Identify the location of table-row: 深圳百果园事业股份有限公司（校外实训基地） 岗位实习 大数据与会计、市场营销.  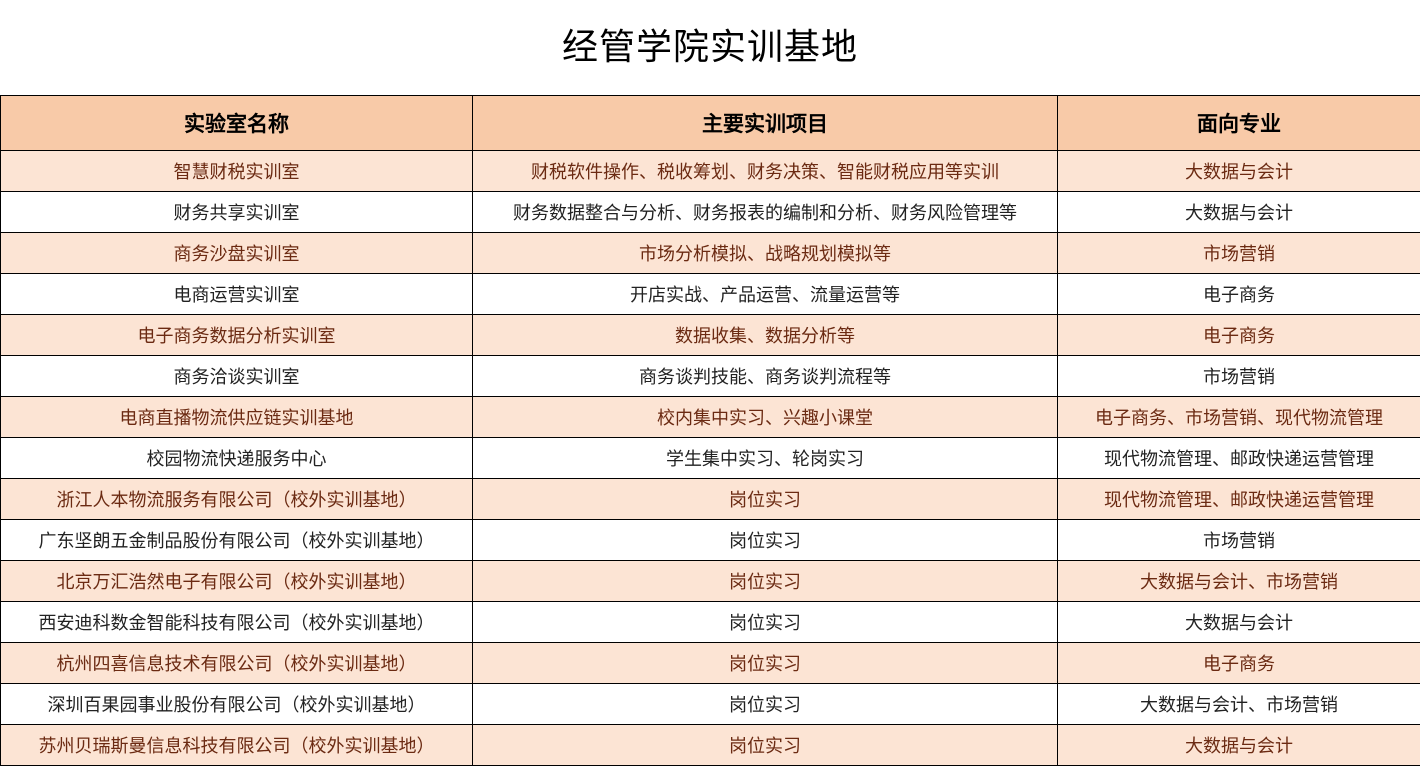
(710, 704).